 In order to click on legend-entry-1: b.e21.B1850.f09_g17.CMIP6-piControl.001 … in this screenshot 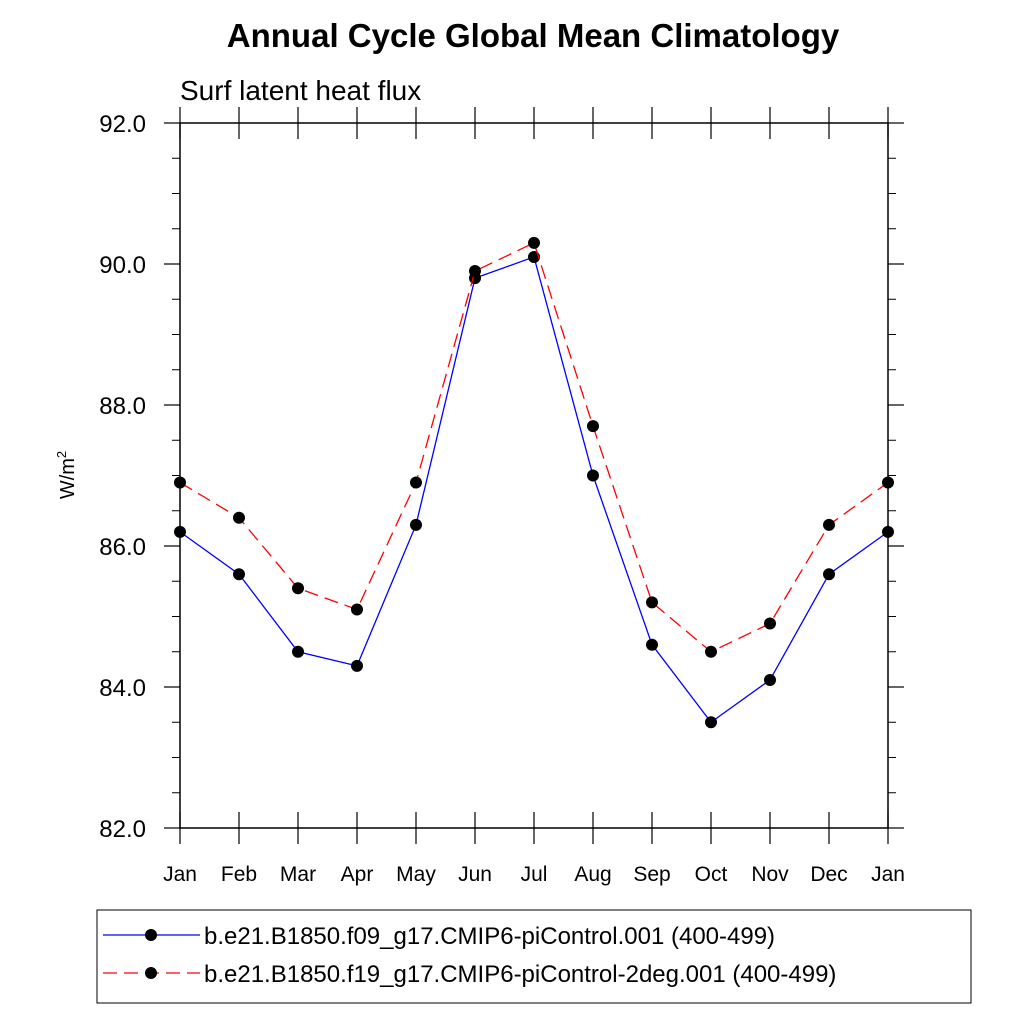, I will do `click(439, 936)`.